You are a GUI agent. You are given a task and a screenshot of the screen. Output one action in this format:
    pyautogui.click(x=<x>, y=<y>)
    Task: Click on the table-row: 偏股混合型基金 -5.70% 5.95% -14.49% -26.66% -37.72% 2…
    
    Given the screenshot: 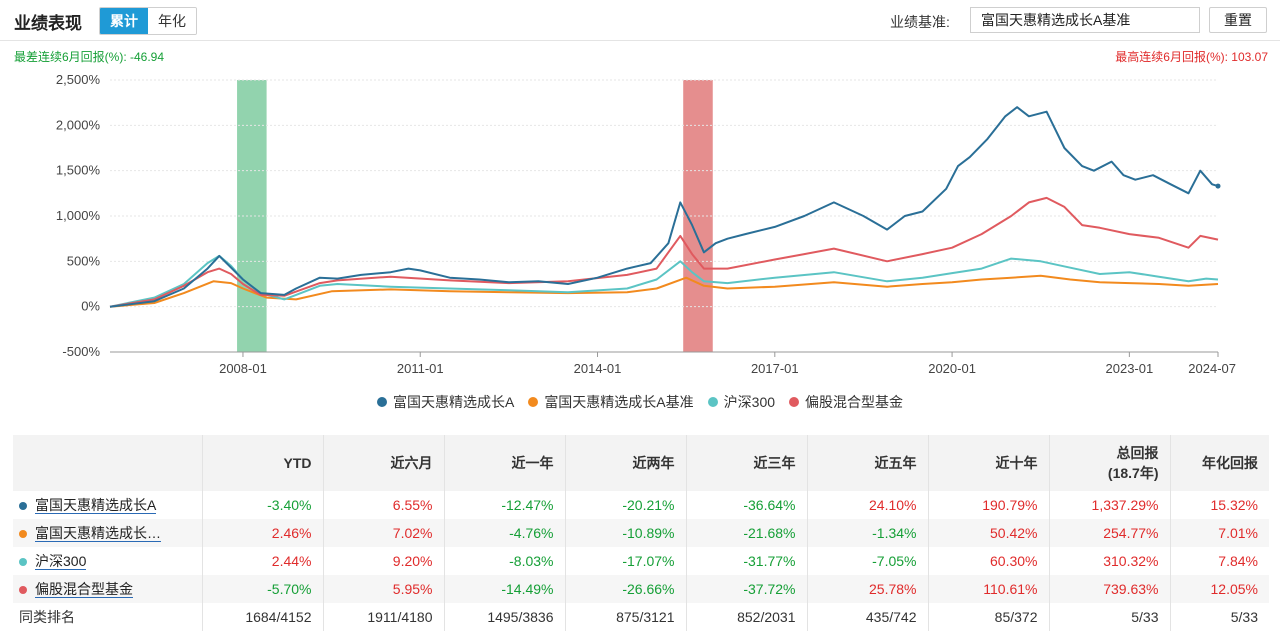 What is the action you would take?
    pyautogui.click(x=641, y=589)
    